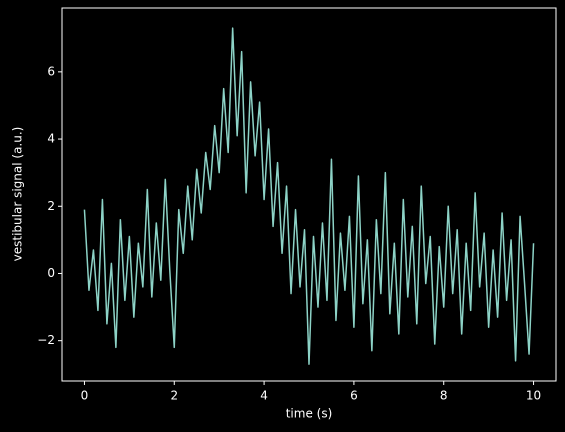 Image resolution: width=565 pixels, height=432 pixels. What do you see at coordinates (51, 71) in the screenshot?
I see `y-tick-label: 6` at bounding box center [51, 71].